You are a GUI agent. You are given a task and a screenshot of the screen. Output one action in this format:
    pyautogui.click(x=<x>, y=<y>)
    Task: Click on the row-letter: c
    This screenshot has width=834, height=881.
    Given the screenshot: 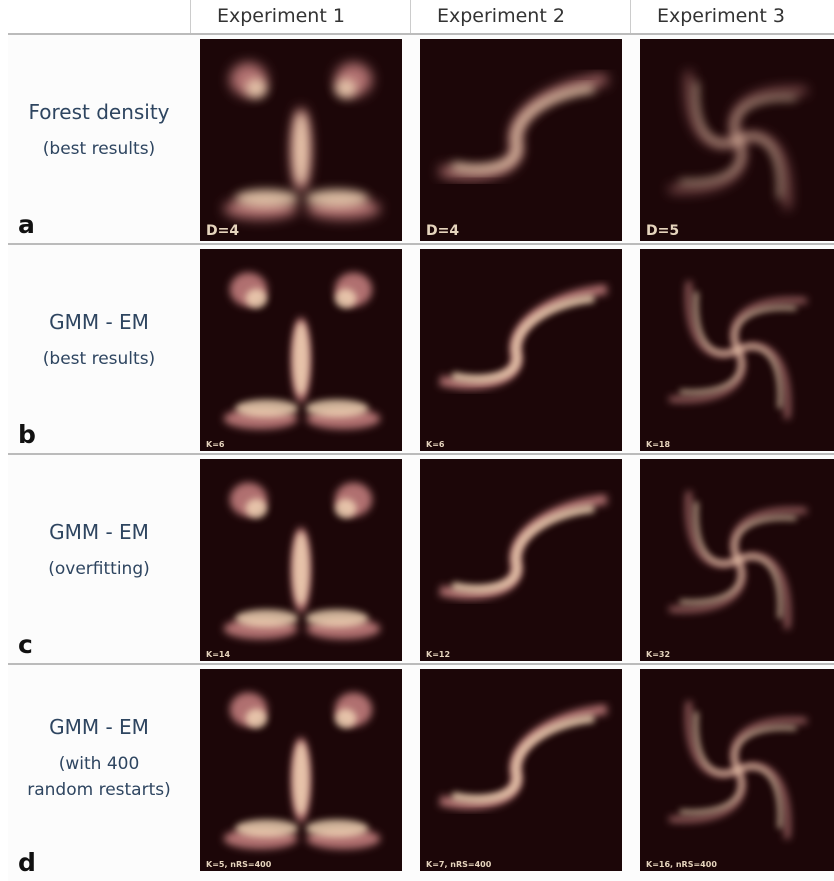 What is the action you would take?
    pyautogui.click(x=25, y=644)
    